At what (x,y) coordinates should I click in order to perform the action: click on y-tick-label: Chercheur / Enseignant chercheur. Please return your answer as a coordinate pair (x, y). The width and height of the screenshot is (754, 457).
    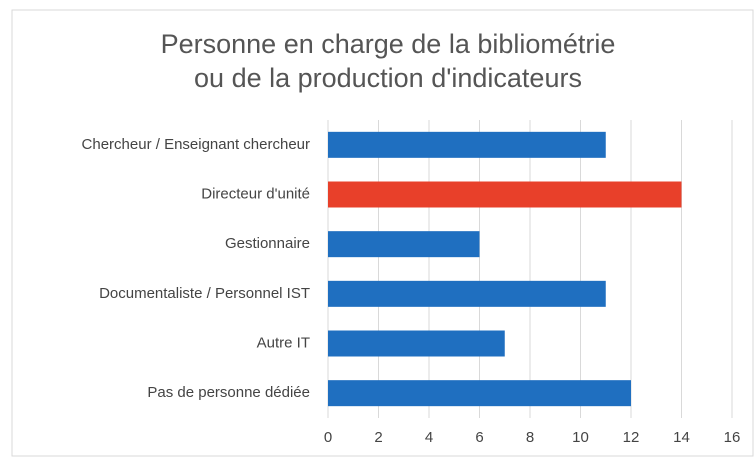
    Looking at the image, I should click on (196, 144).